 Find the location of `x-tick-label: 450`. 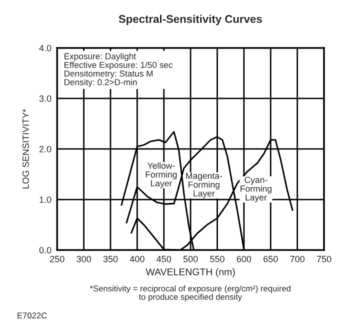

x-tick-label: 450 is located at coordinates (164, 259).